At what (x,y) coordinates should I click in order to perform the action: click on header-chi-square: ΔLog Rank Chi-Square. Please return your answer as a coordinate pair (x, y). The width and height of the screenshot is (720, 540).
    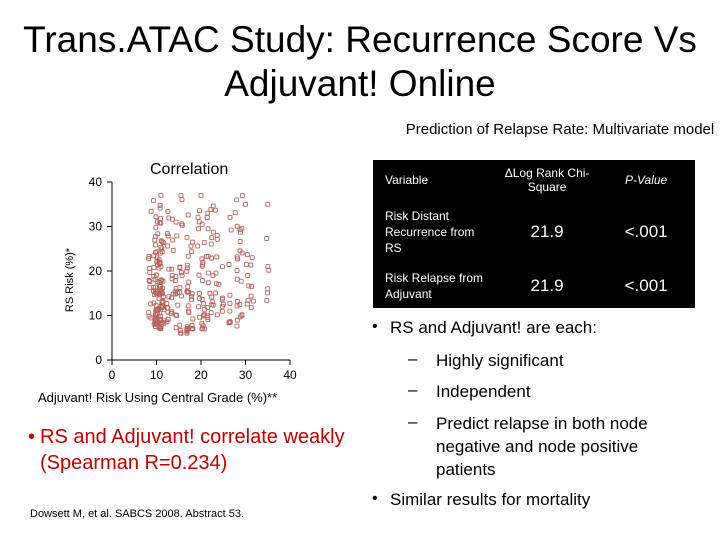
    Looking at the image, I should click on (547, 180).